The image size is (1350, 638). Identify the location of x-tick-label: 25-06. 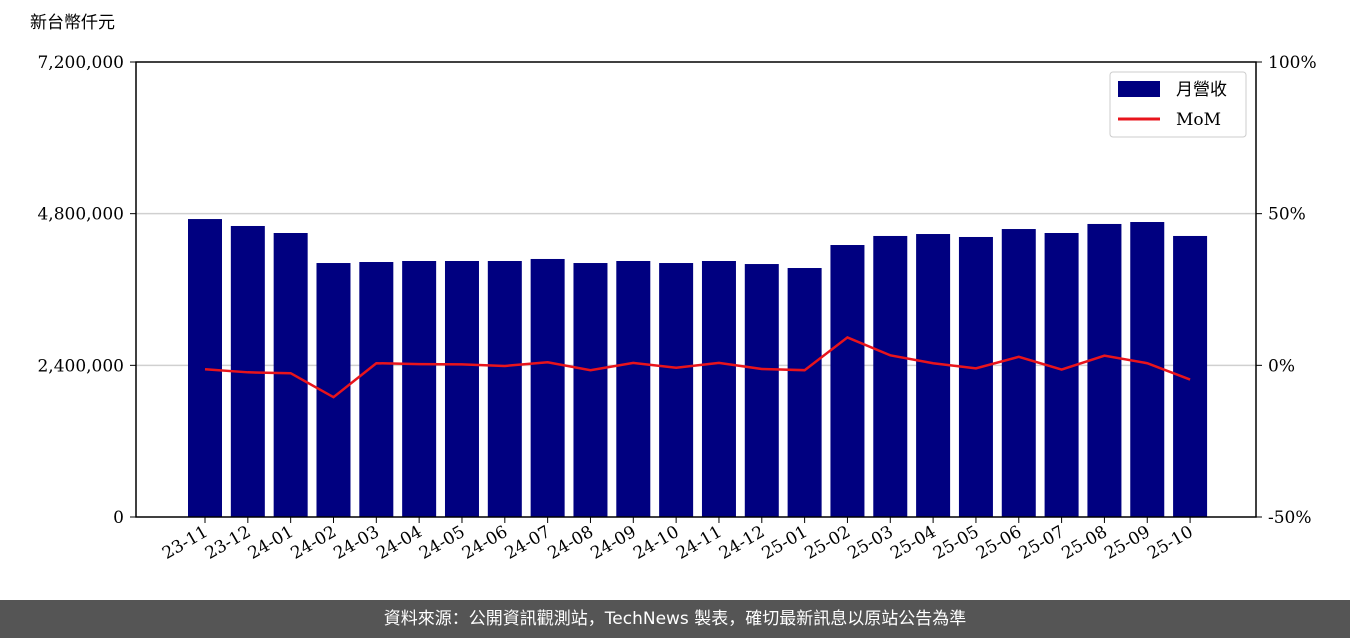
(999, 543).